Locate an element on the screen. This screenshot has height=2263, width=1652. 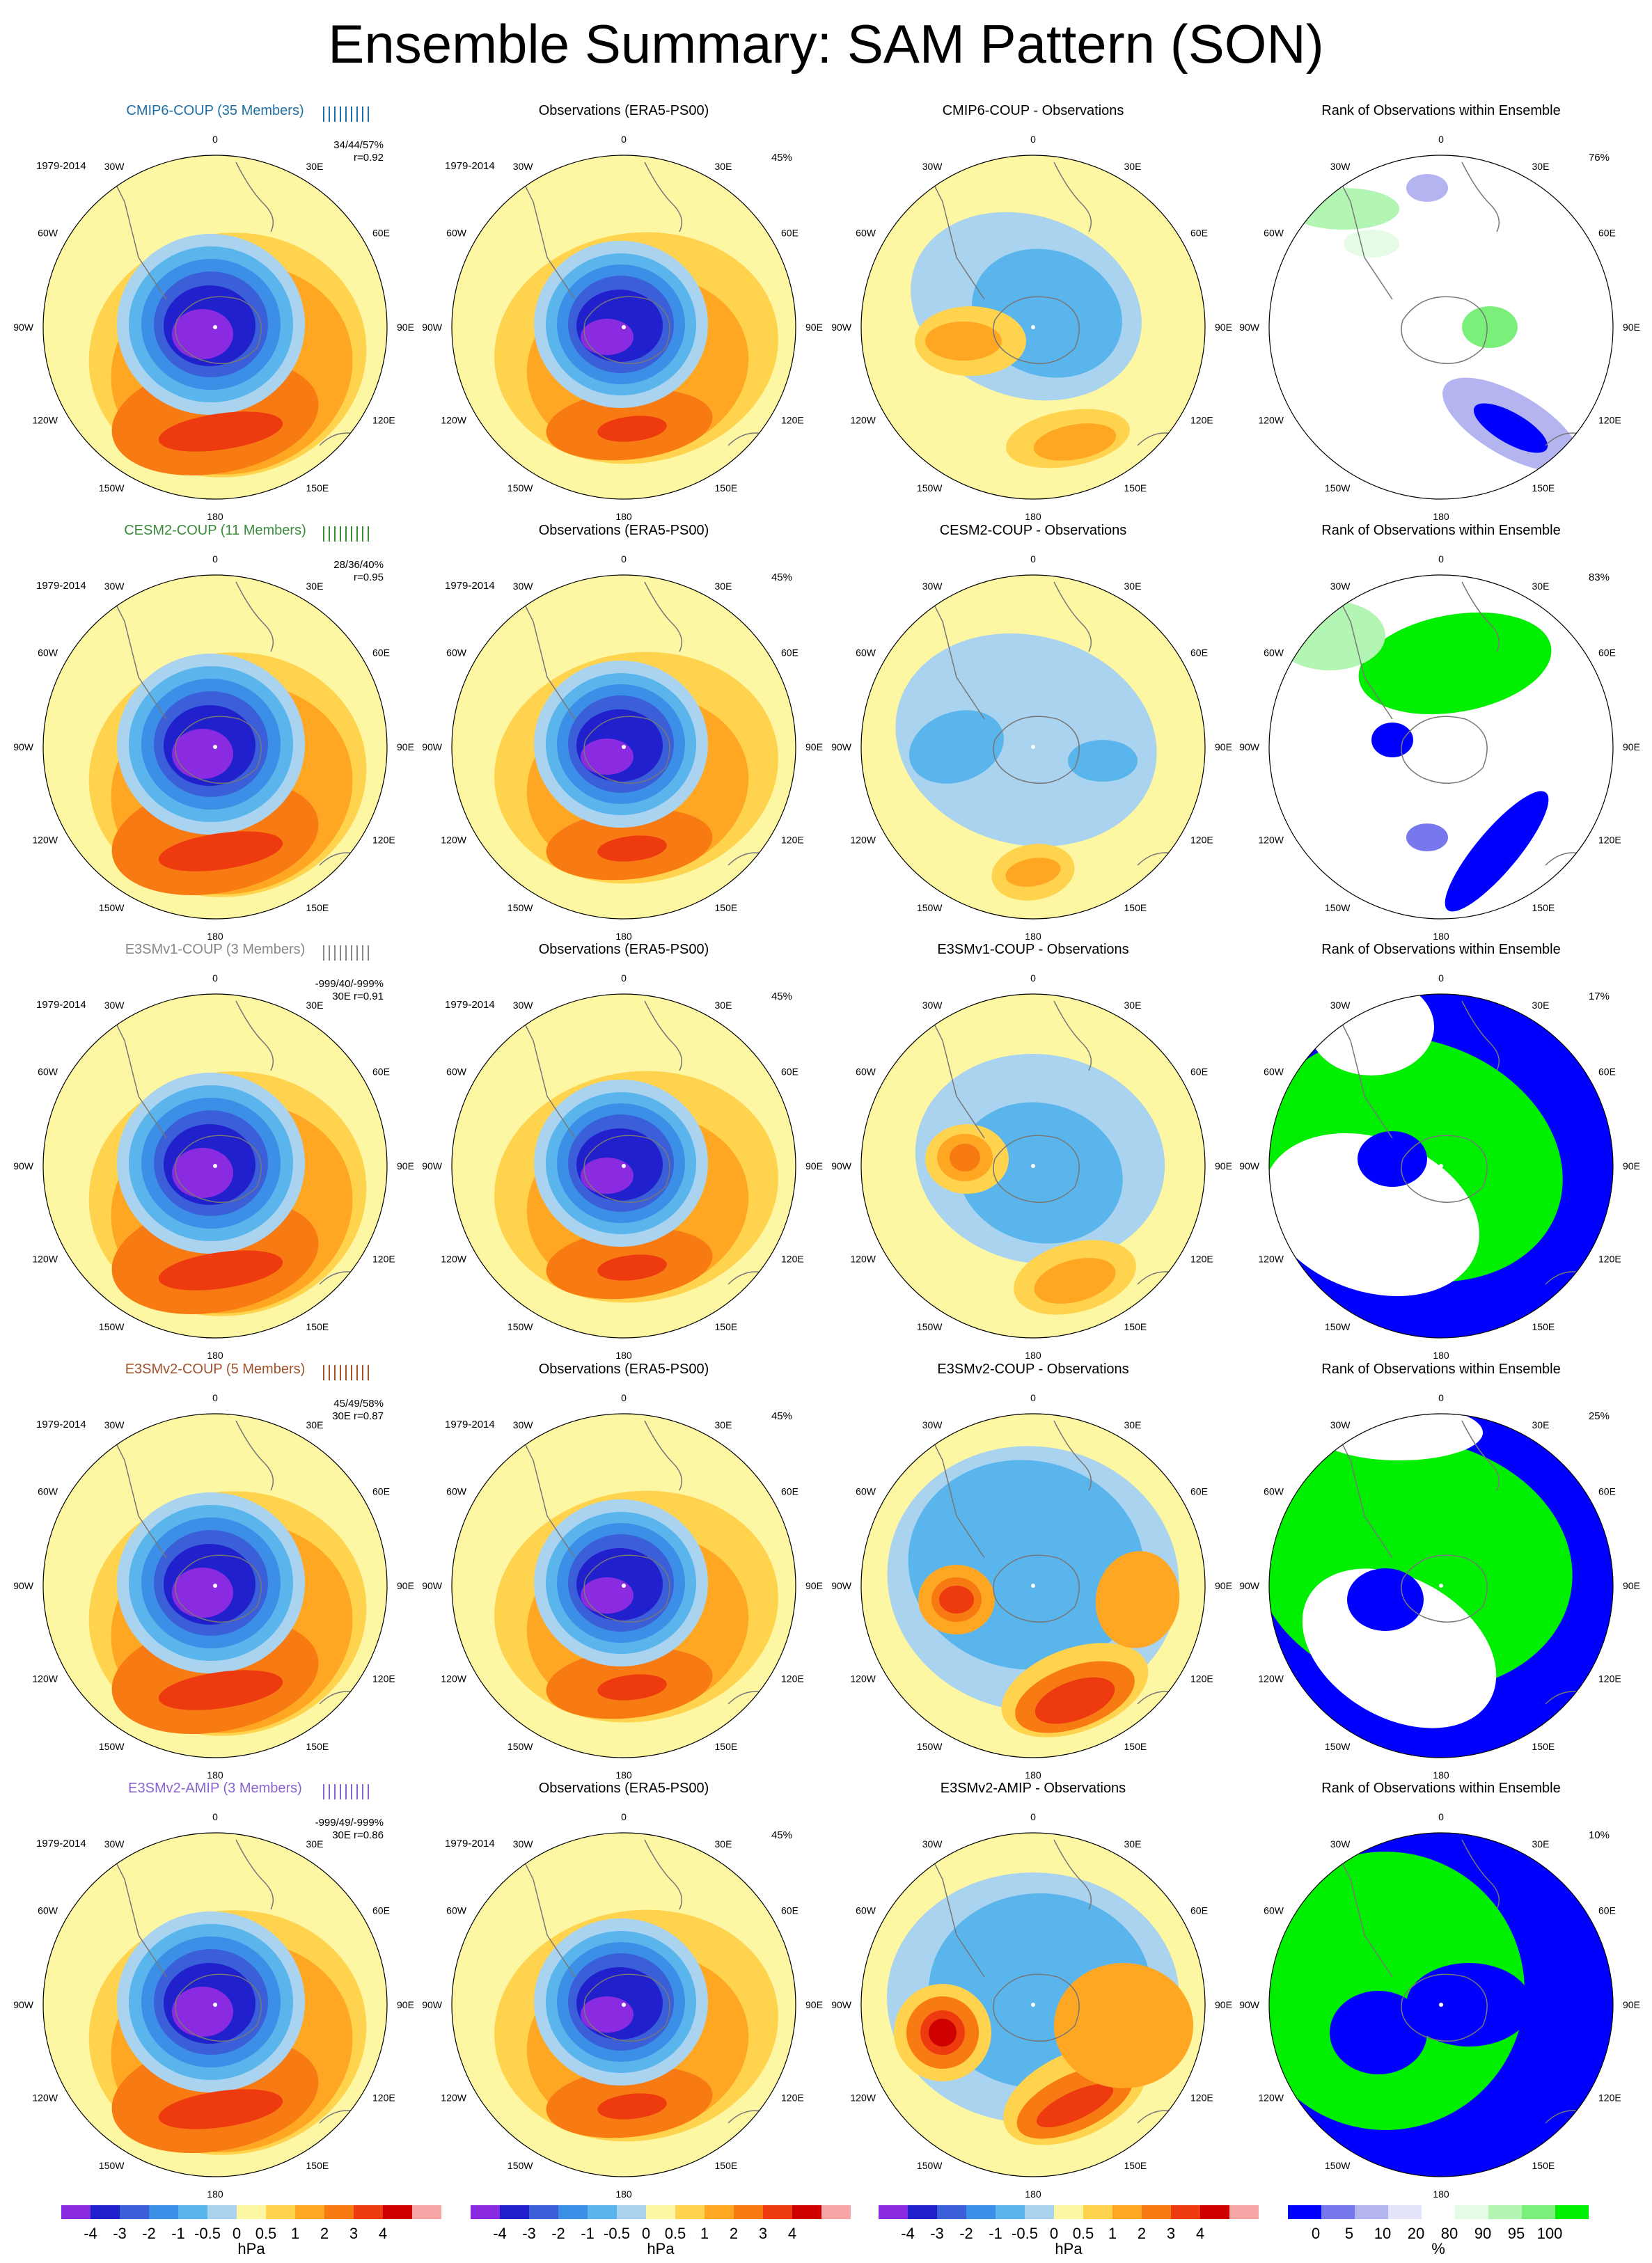
obs-map-lon-label-0: 0 is located at coordinates (624, 559).